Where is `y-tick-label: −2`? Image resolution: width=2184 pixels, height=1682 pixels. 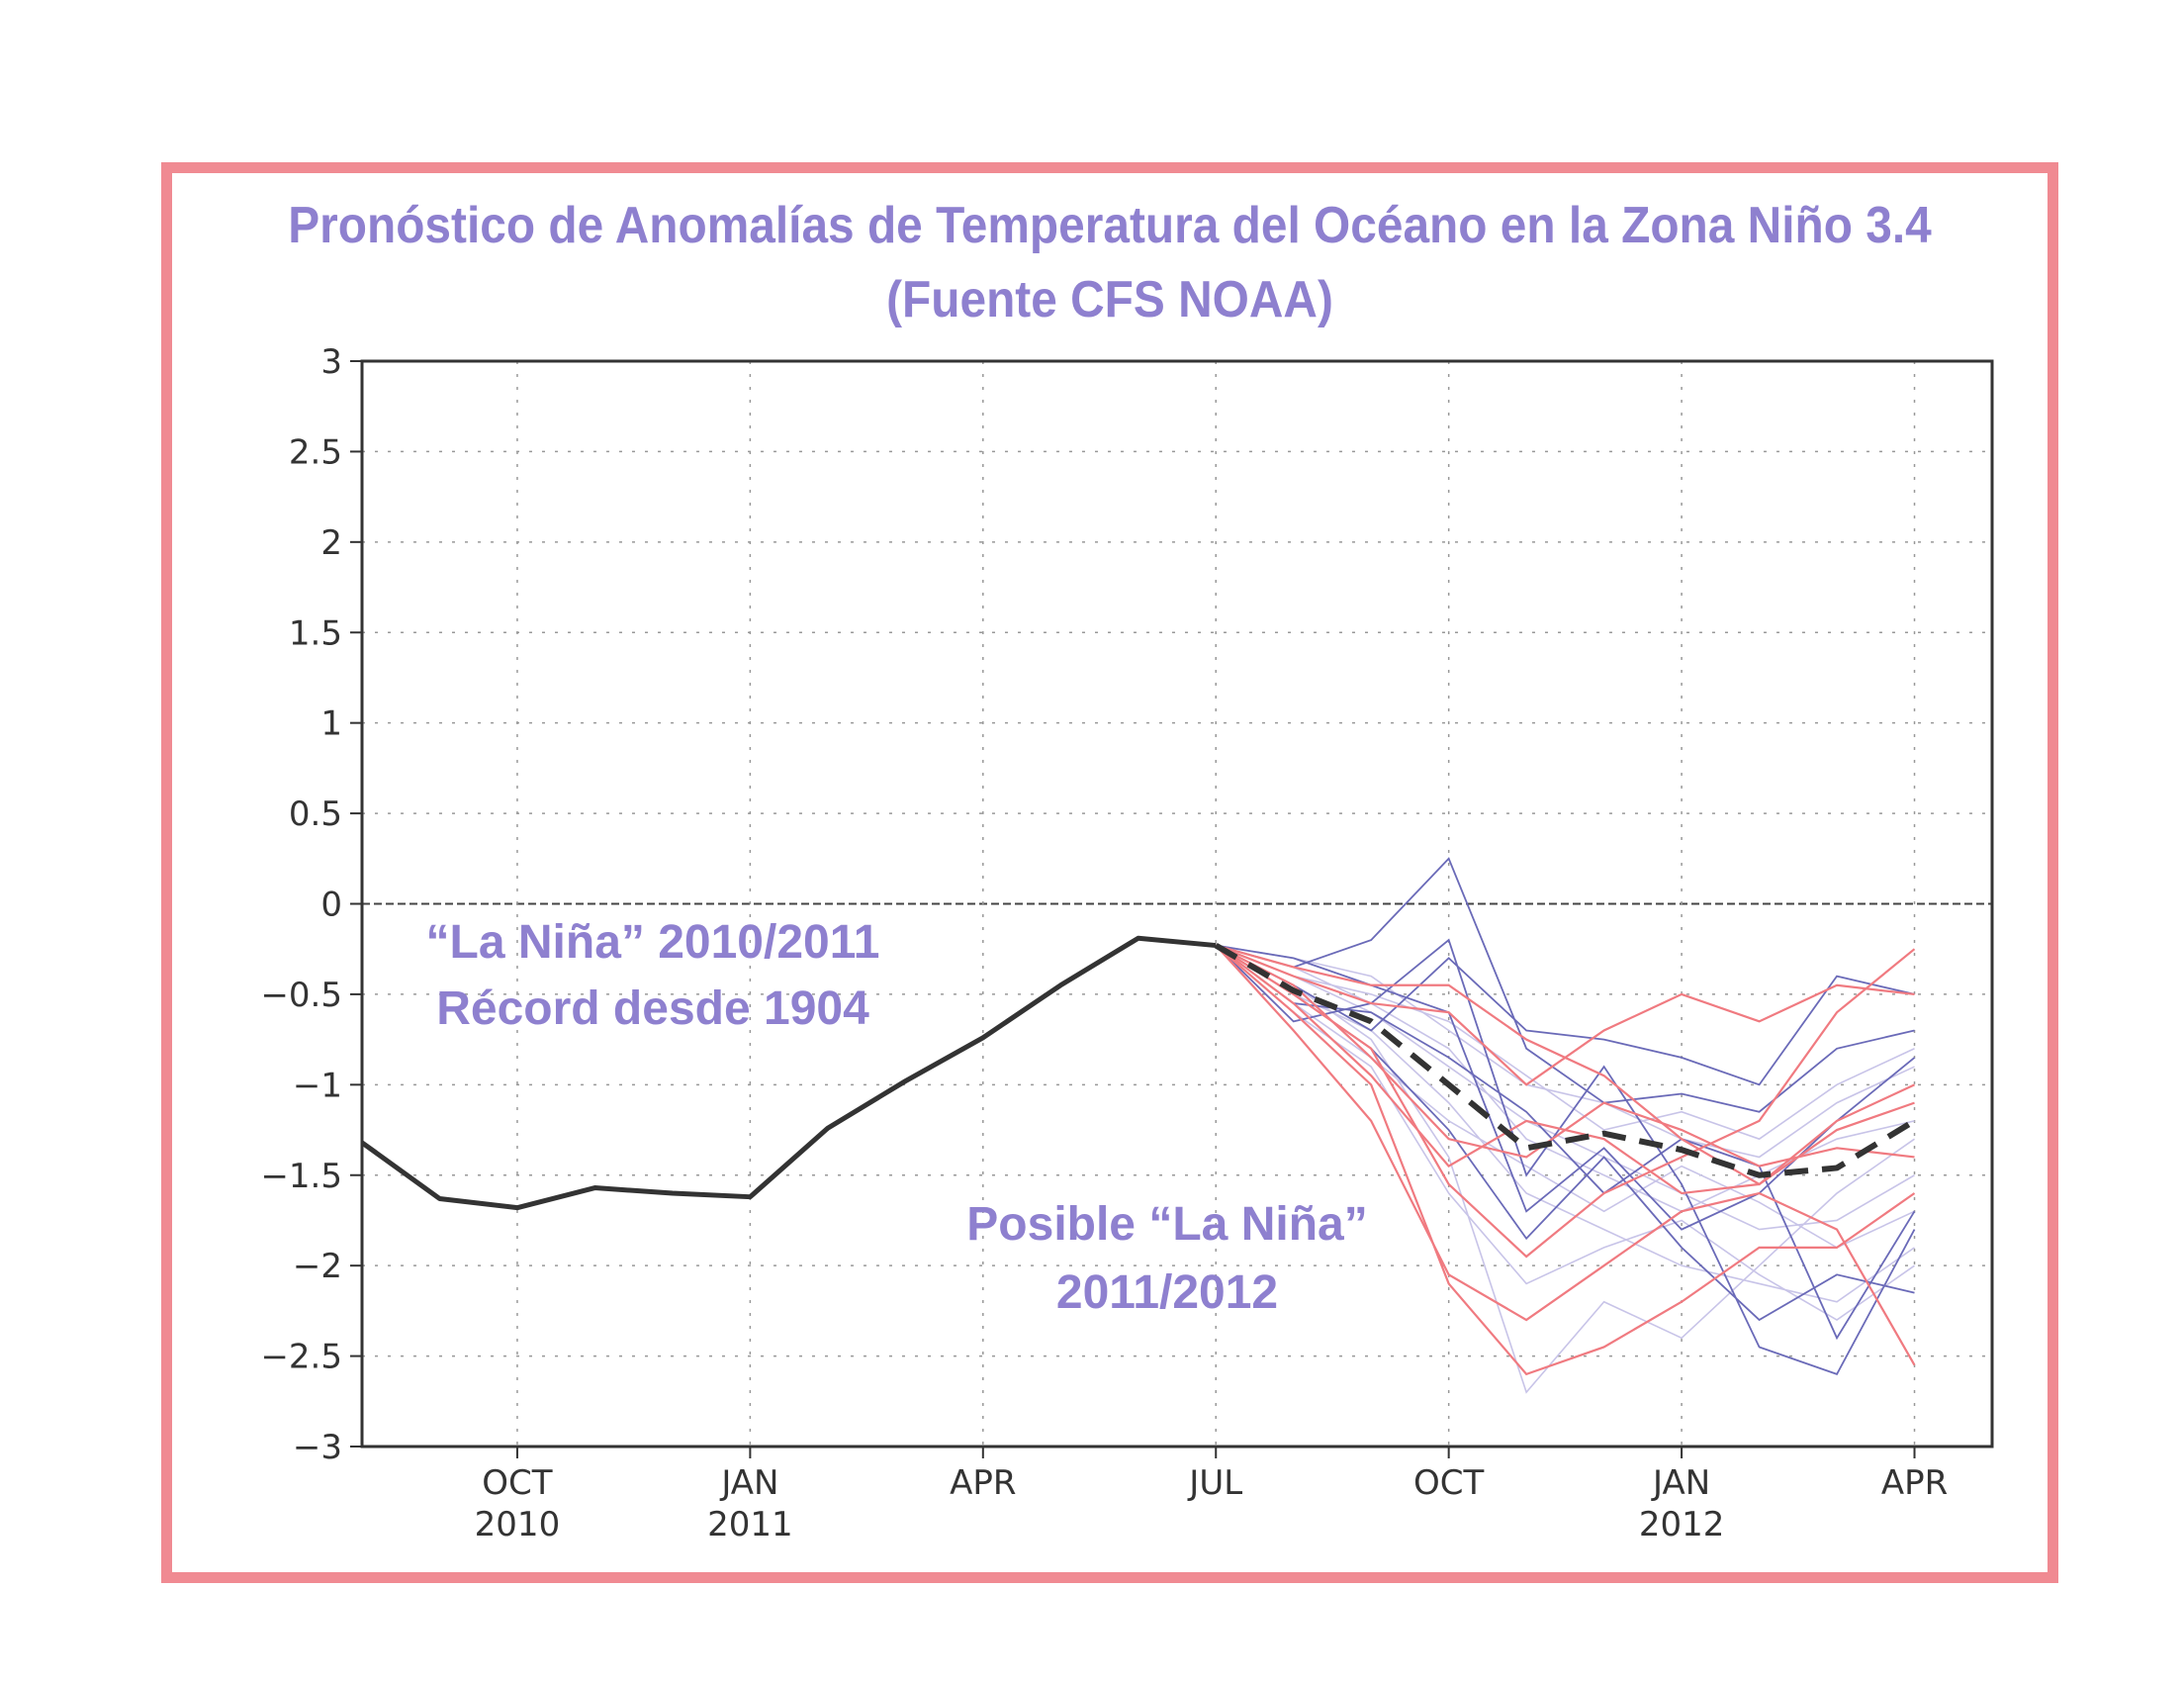
y-tick-label: −2 is located at coordinates (317, 1266).